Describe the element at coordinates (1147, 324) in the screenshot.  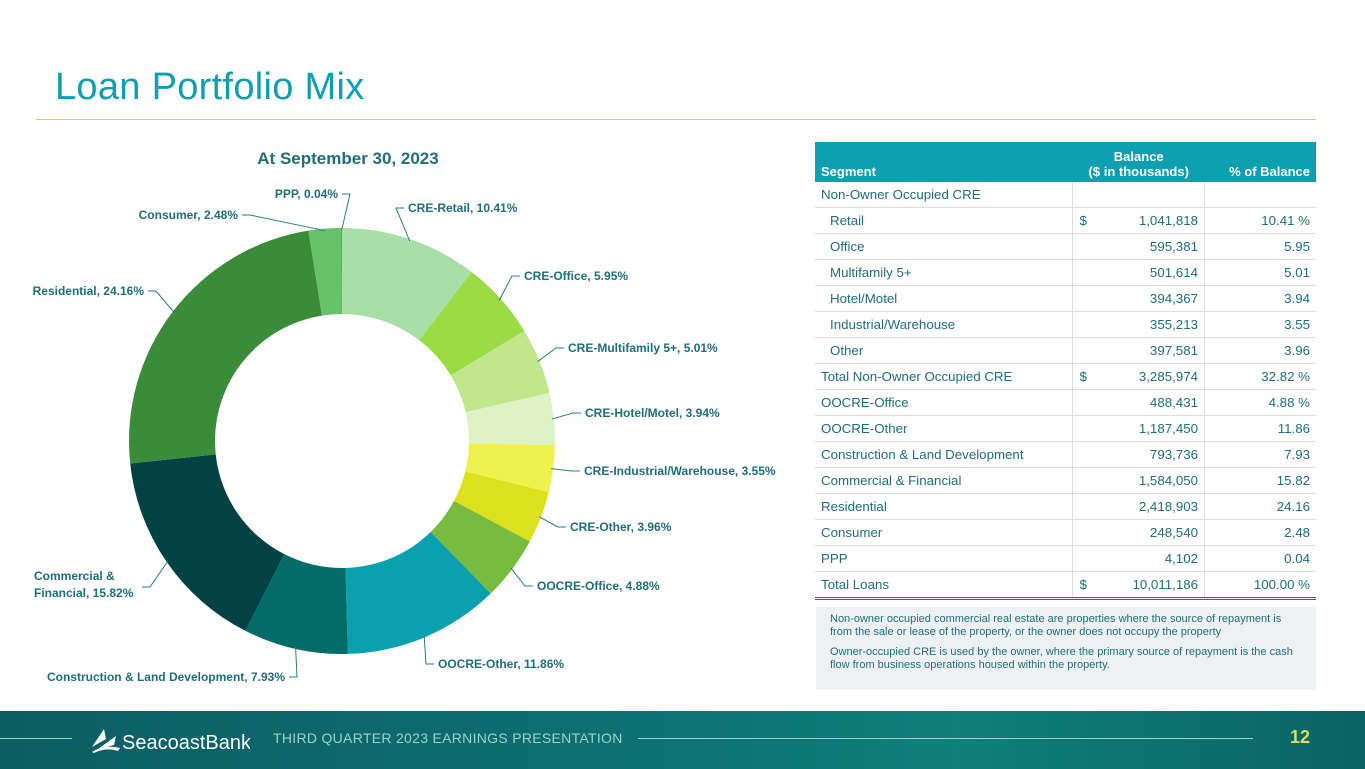
I see `row-balance: 355,213` at that location.